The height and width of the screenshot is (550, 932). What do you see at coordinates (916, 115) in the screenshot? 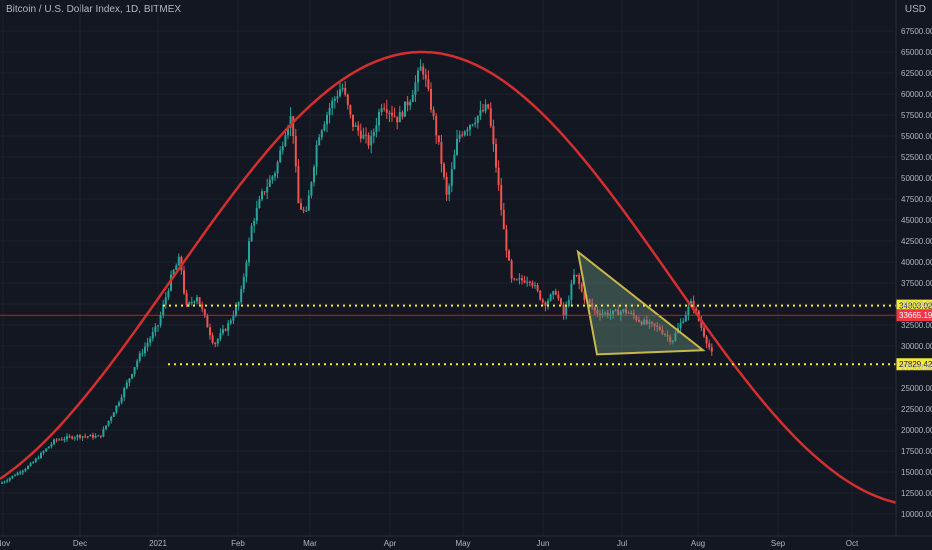
I see `y-tick-label: 57500.00` at bounding box center [916, 115].